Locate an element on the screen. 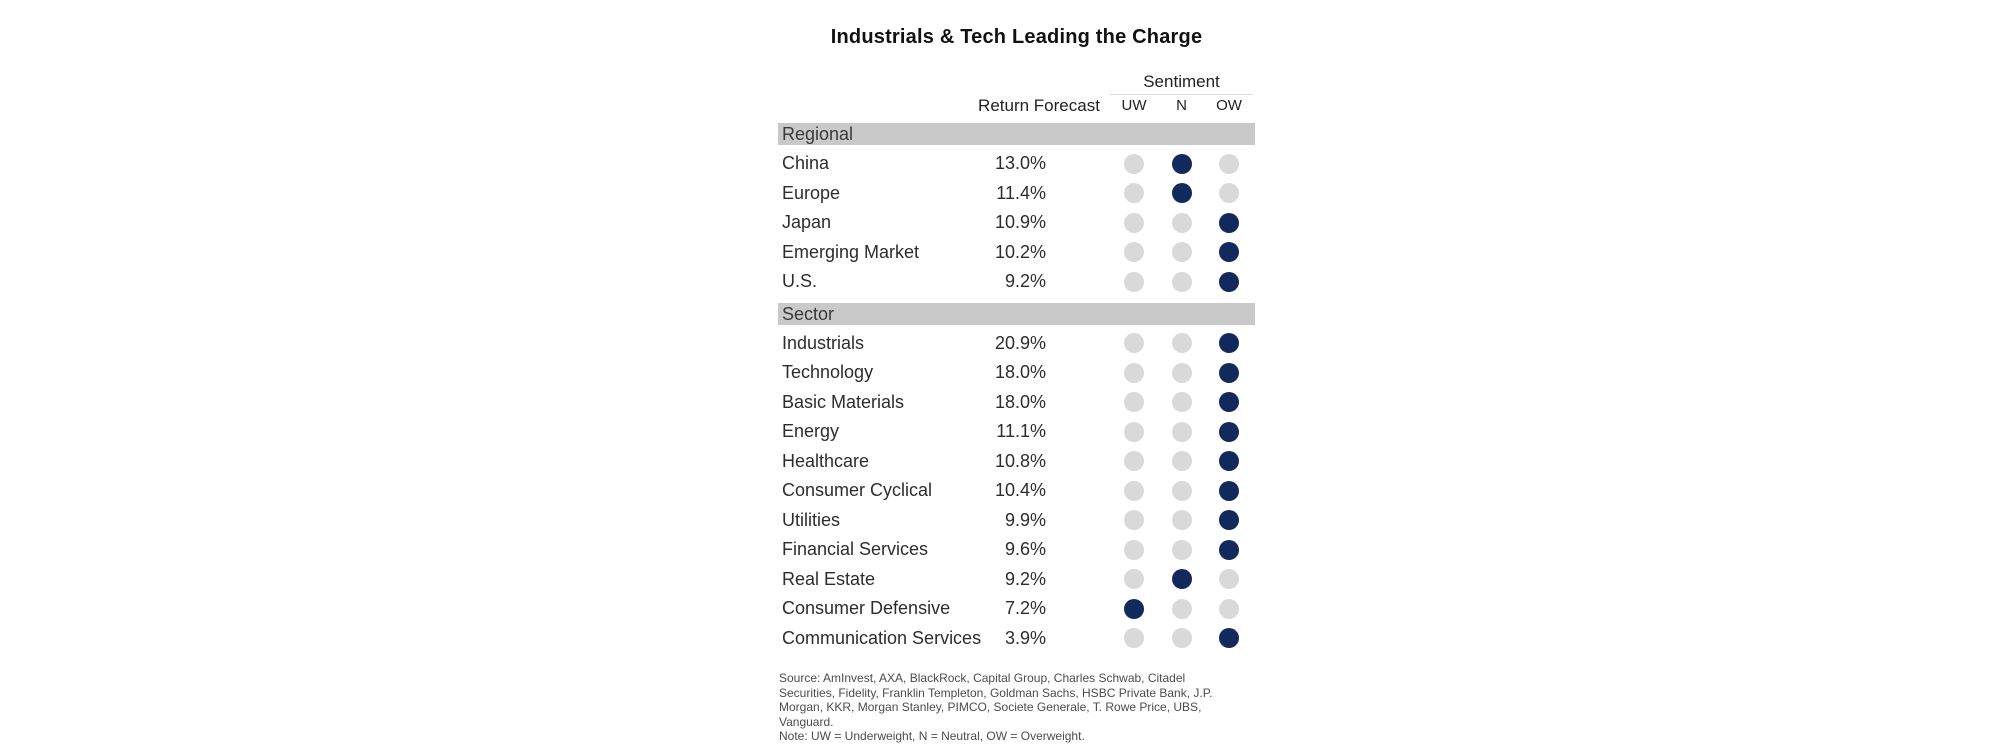 The image size is (1999, 750). table-row: Communication Services 3.9% is located at coordinates (1016, 639).